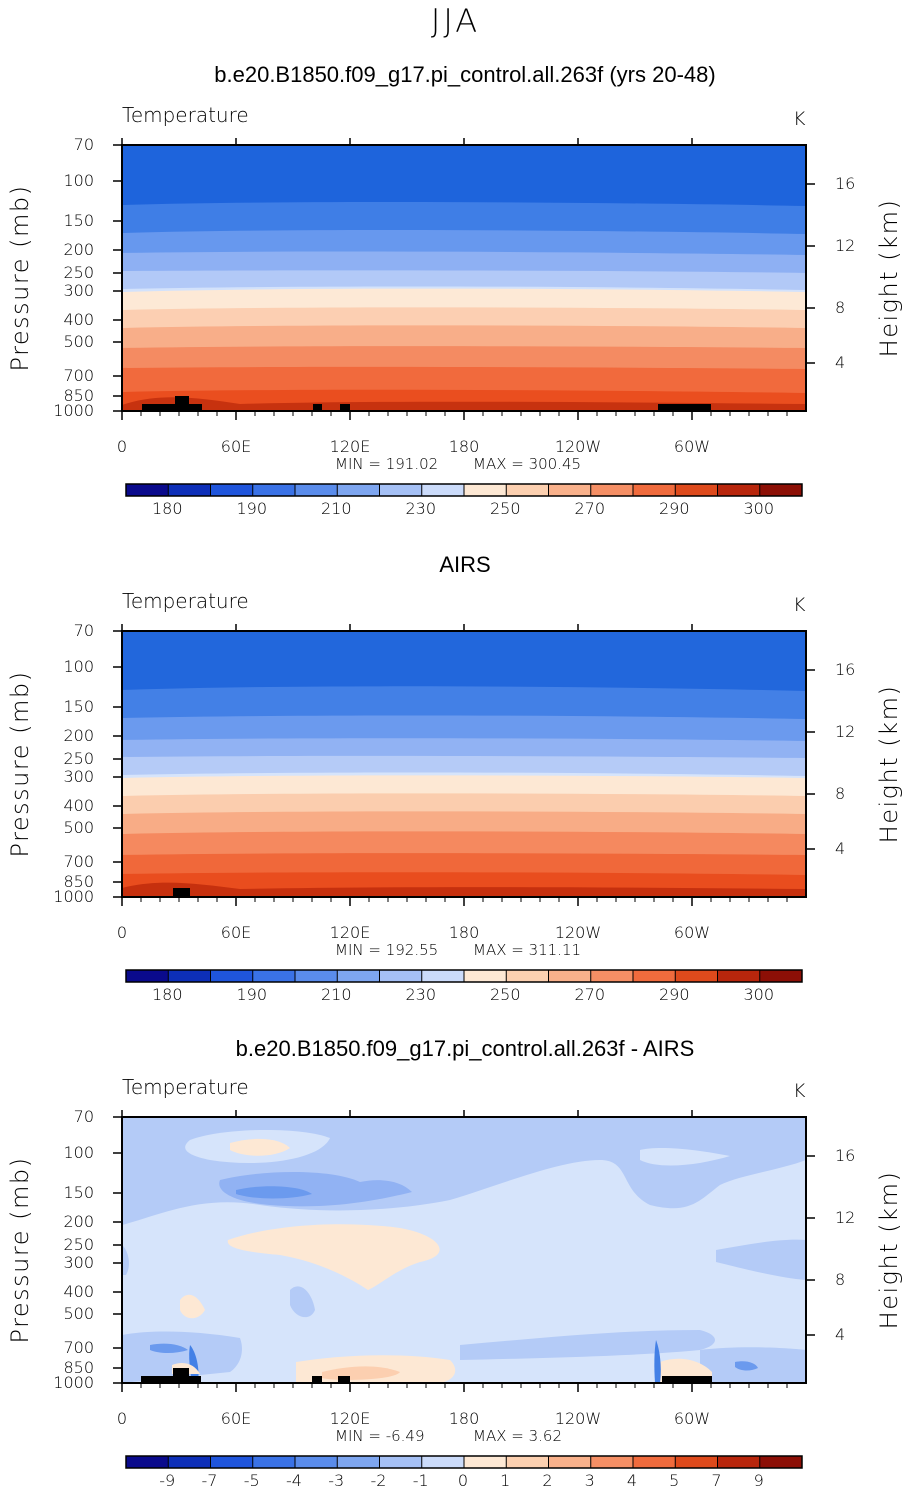 Image resolution: width=911 pixels, height=1493 pixels. What do you see at coordinates (83, 630) in the screenshot?
I see `panel2-ytick-label: 70` at bounding box center [83, 630].